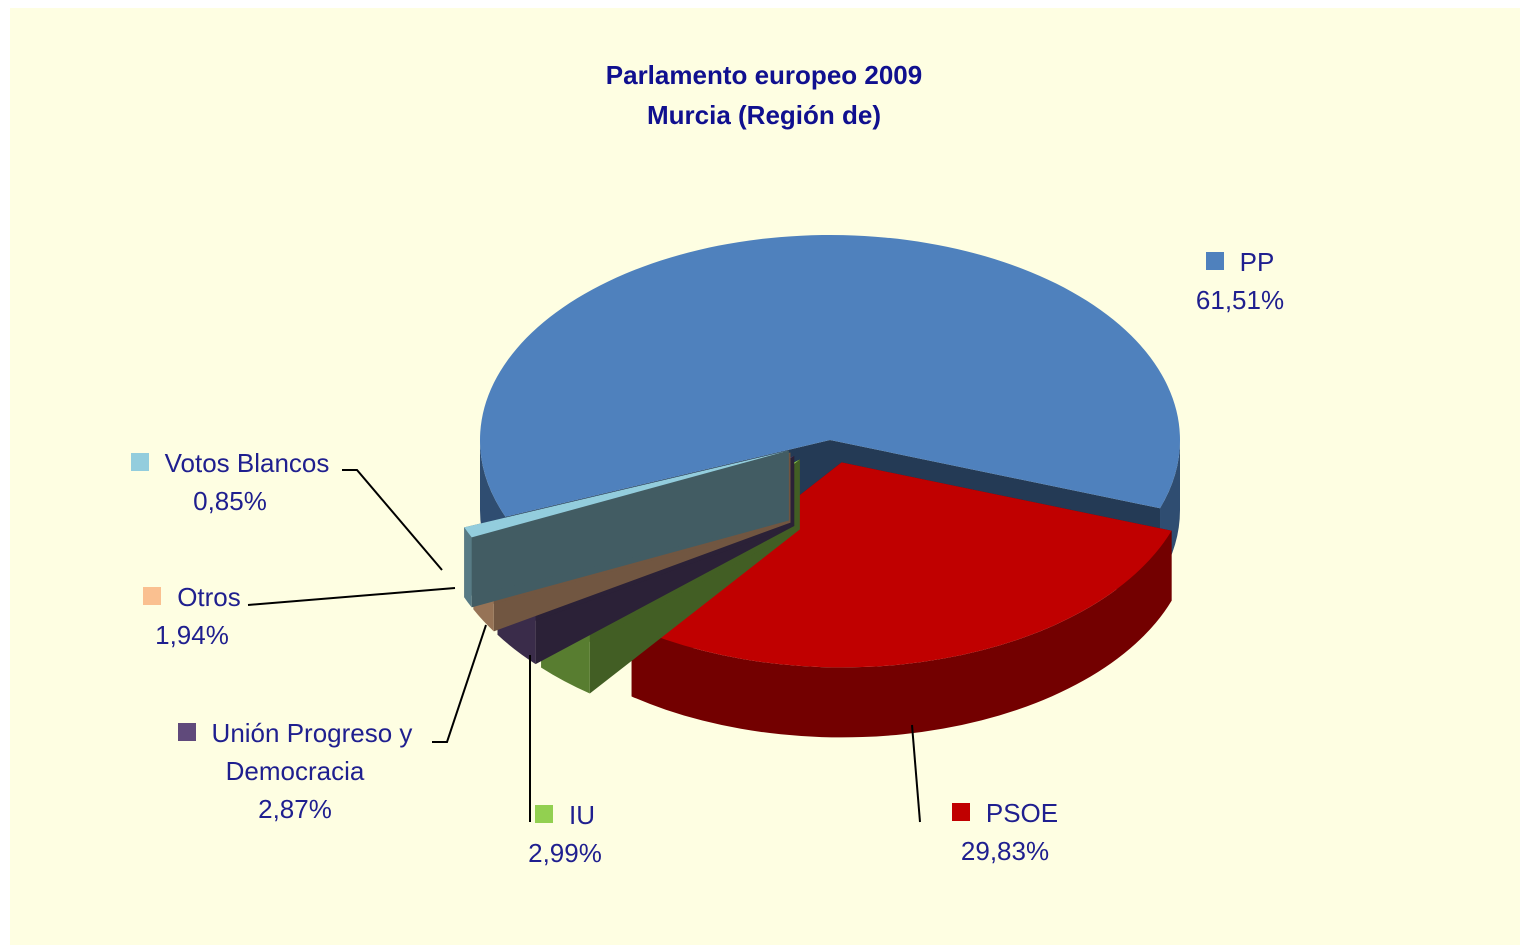 The width and height of the screenshot is (1528, 950). I want to click on value-label: 0,85%, so click(230, 501).